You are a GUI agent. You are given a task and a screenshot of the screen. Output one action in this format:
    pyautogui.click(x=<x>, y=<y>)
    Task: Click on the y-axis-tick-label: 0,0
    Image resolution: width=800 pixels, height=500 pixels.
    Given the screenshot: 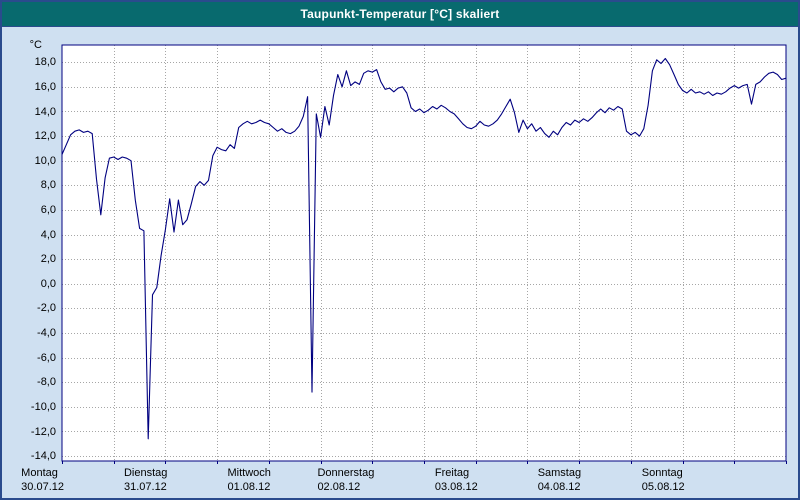 What is the action you would take?
    pyautogui.click(x=48, y=283)
    